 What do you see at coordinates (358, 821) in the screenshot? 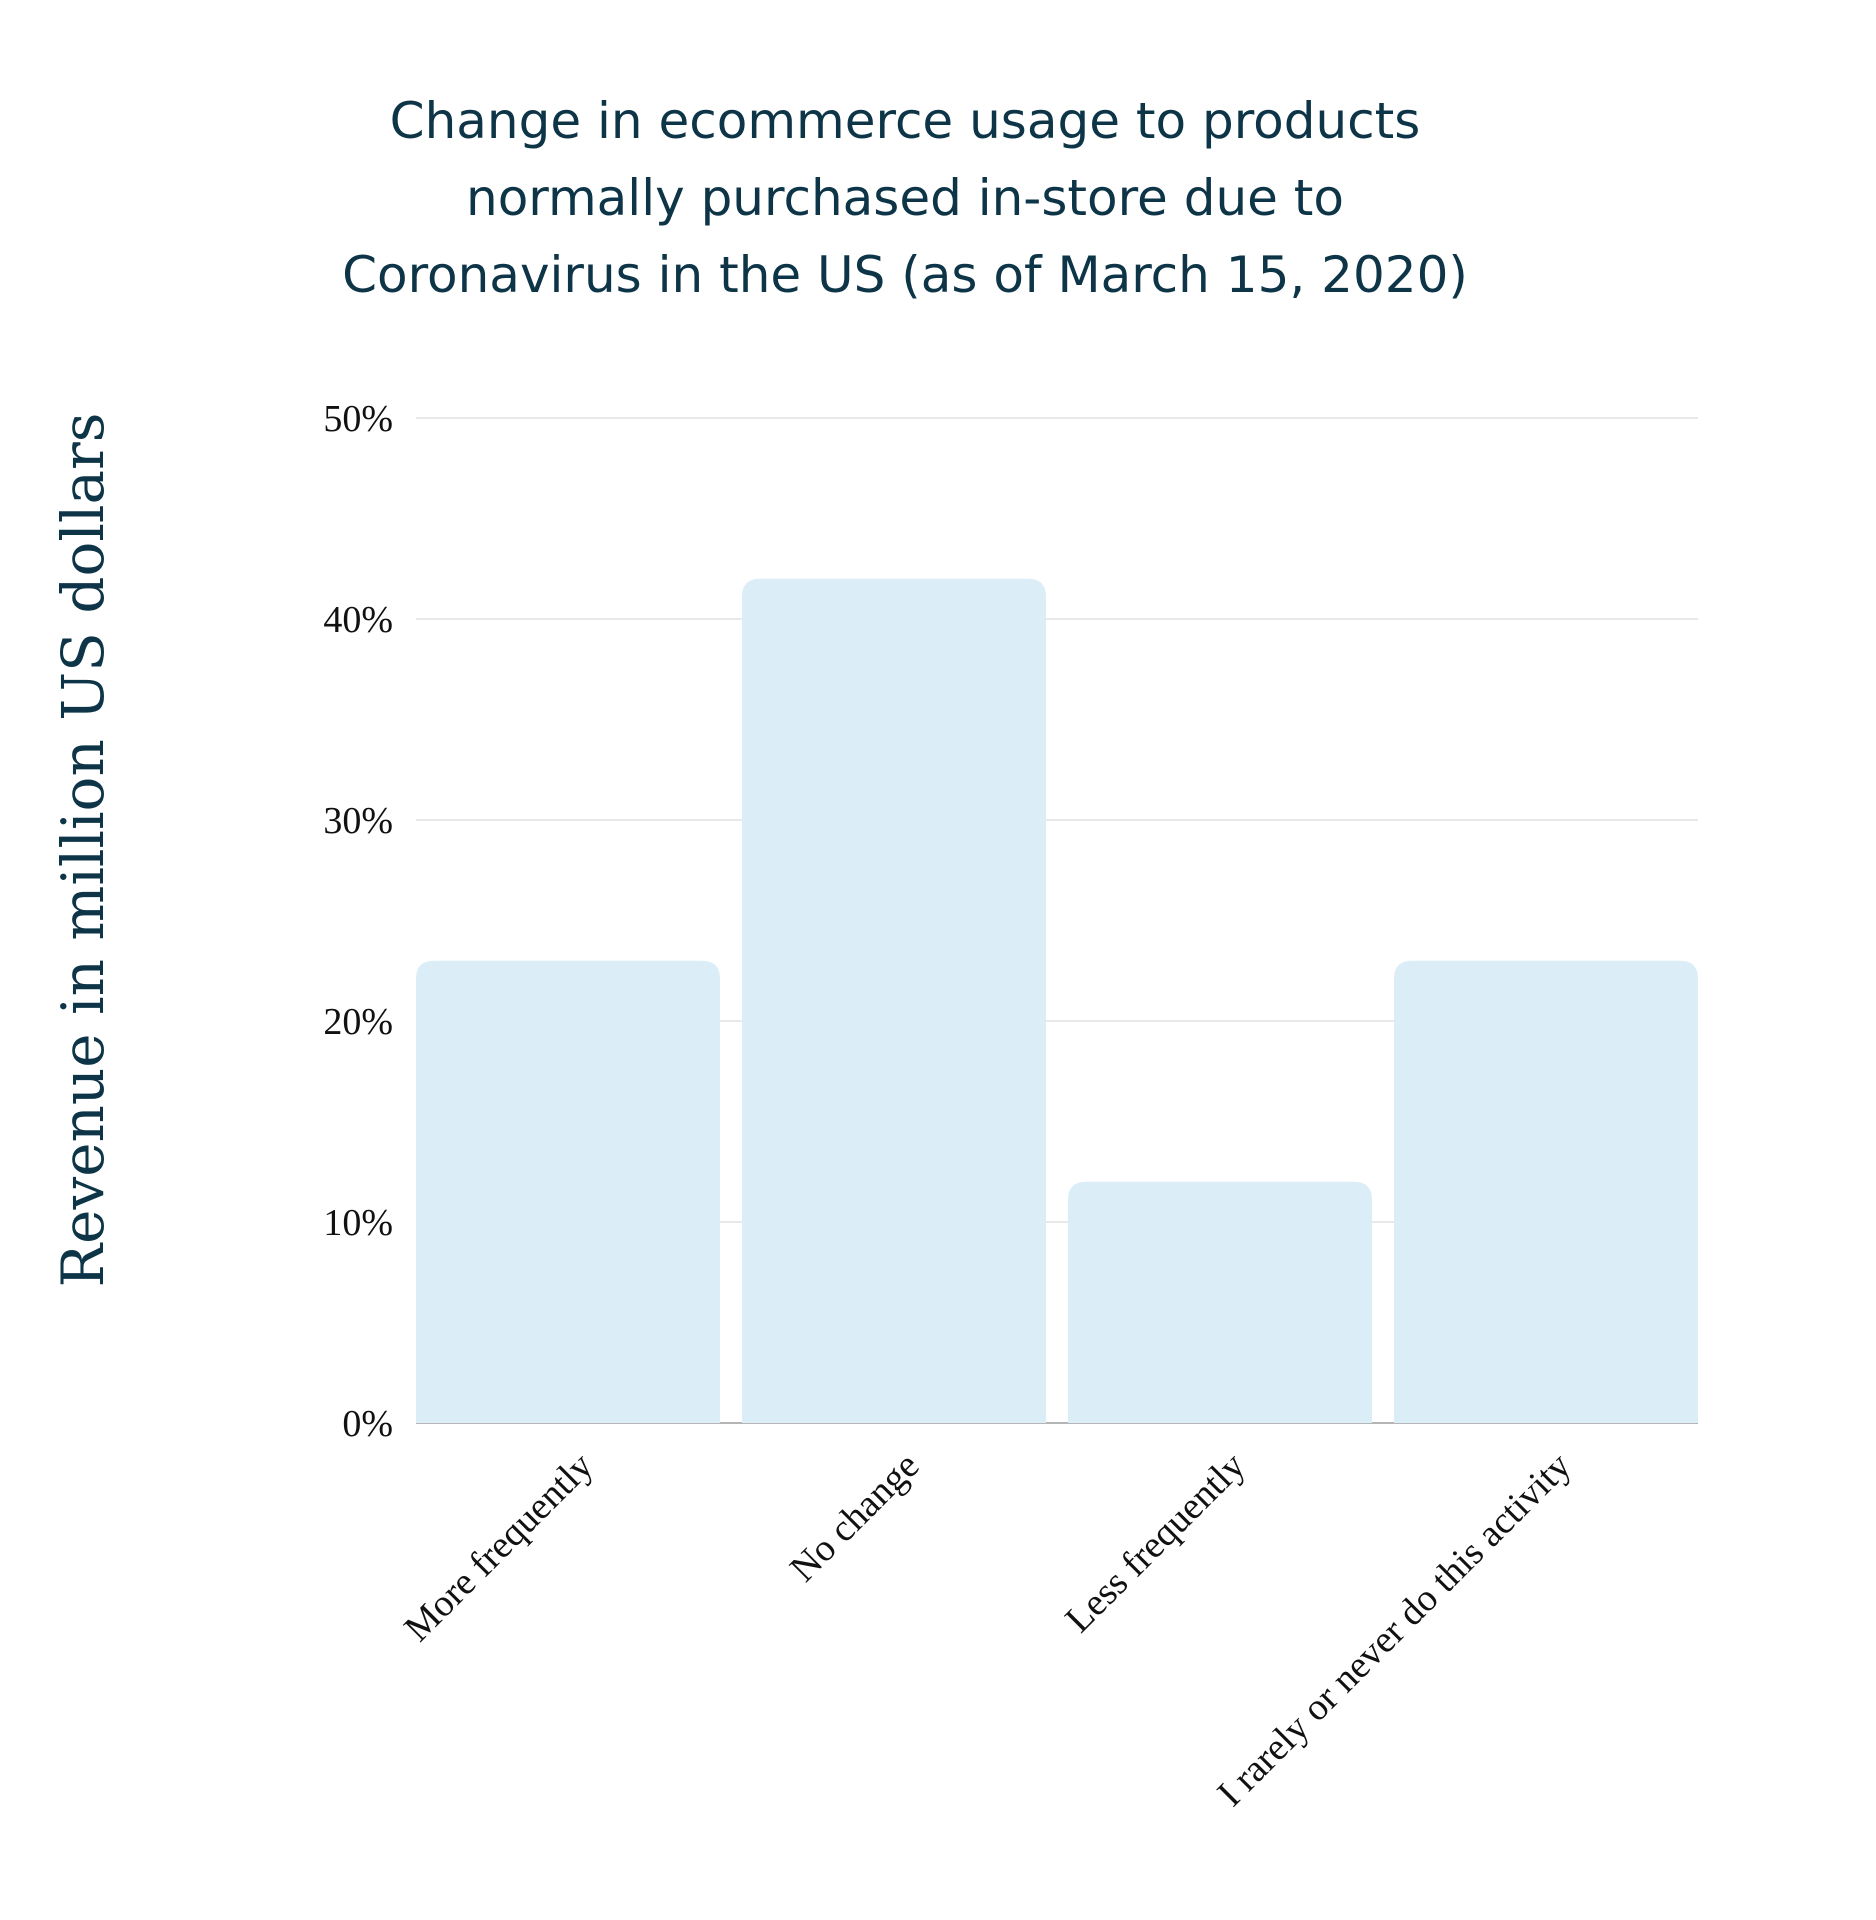
I see `y-tick-label: 30%` at bounding box center [358, 821].